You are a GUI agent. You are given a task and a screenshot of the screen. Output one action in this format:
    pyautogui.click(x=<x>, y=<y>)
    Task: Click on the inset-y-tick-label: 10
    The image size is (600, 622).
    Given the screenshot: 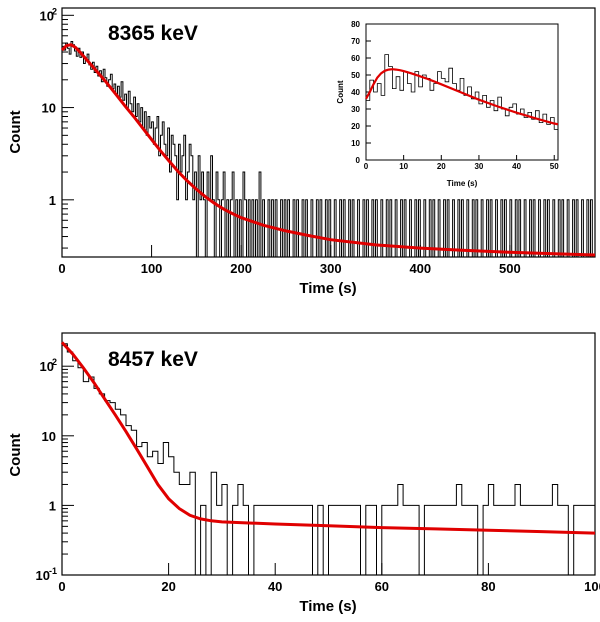 What is the action you would take?
    pyautogui.click(x=355, y=143)
    